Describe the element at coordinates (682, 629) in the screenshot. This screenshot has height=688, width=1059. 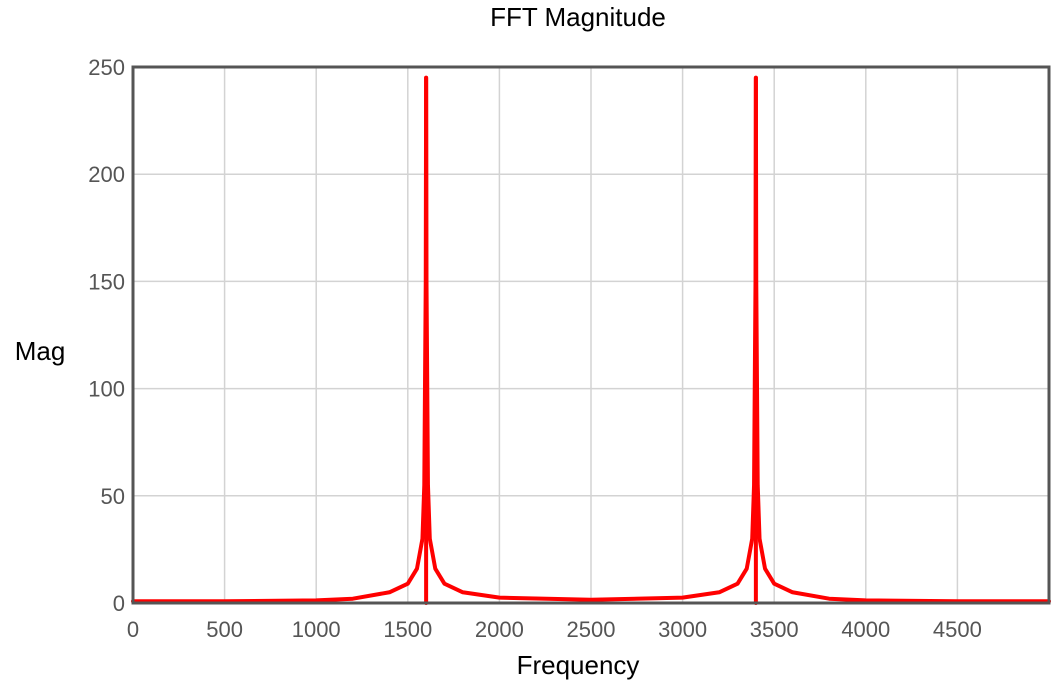
I see `x-tick-label-6: 3000` at that location.